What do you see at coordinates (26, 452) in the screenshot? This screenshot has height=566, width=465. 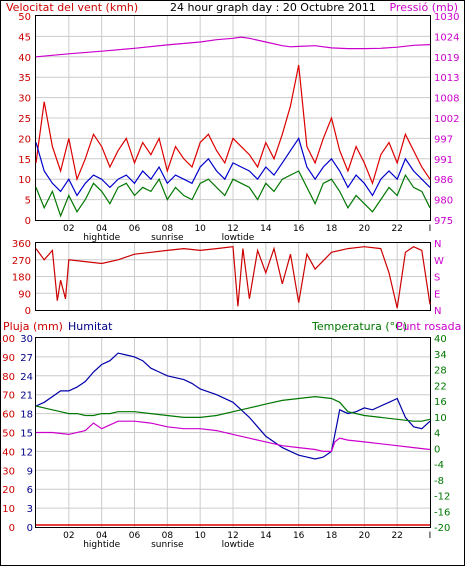 I see `left-tick-label-2: 12` at bounding box center [26, 452].